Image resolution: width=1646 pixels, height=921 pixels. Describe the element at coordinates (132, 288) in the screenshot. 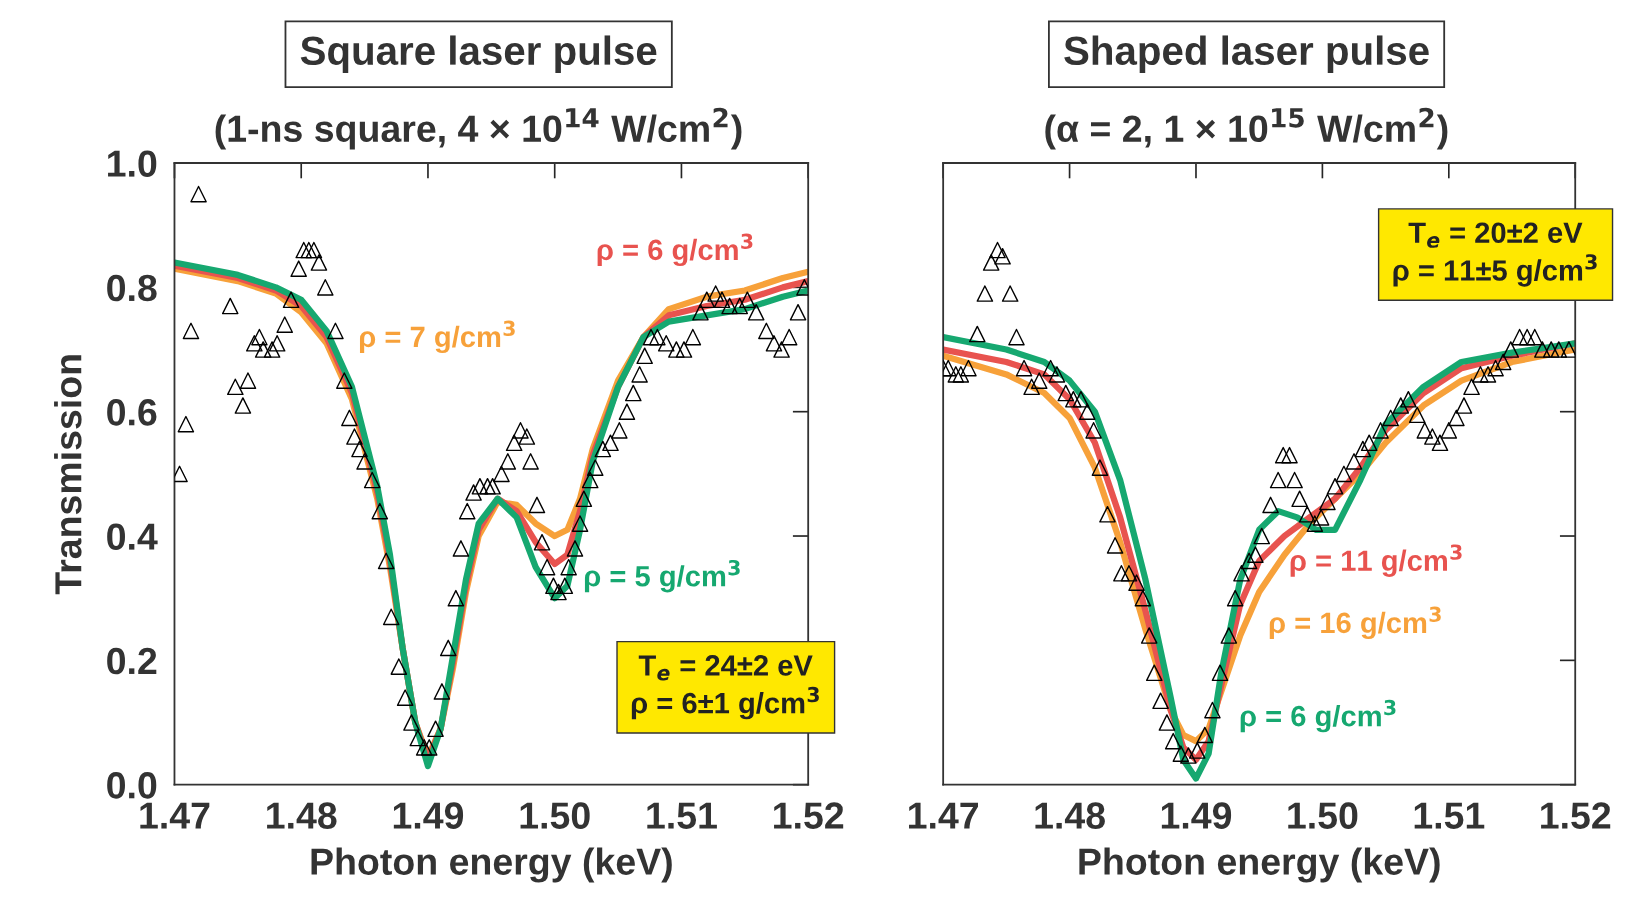

I see `y-tick-label: 0.8` at that location.